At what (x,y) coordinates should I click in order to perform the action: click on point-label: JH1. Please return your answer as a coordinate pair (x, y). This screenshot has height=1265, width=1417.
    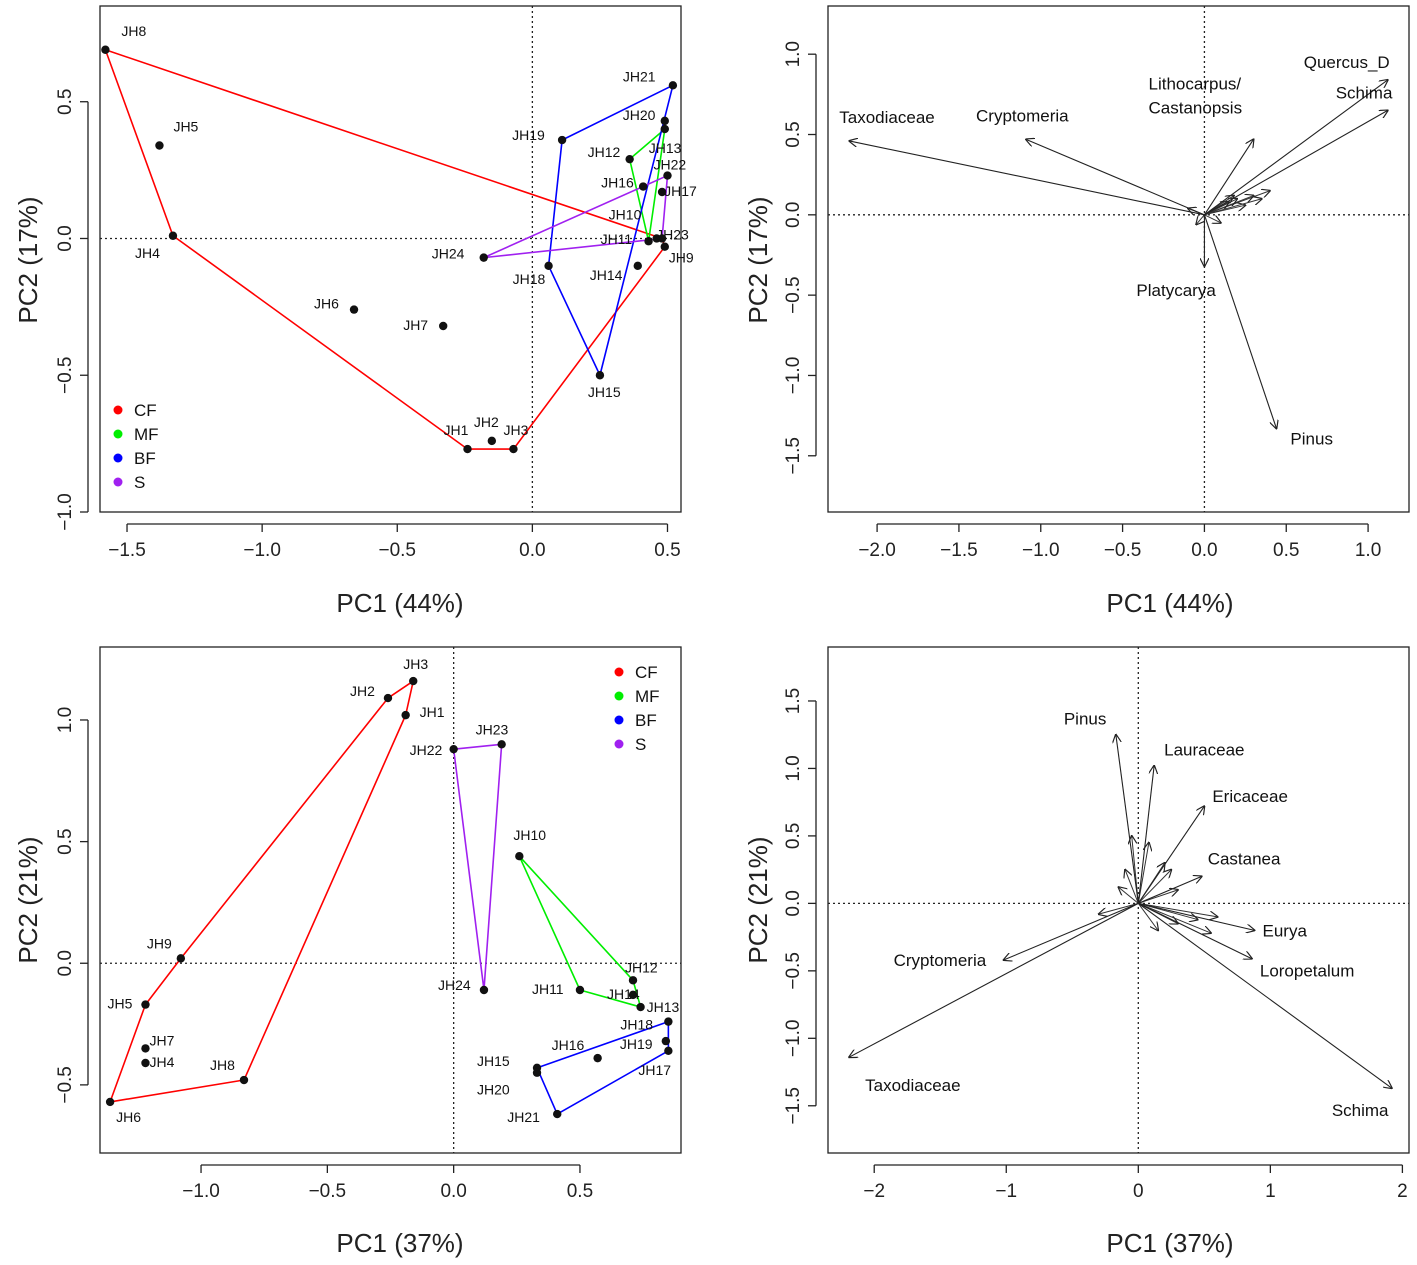
    Looking at the image, I should click on (456, 430).